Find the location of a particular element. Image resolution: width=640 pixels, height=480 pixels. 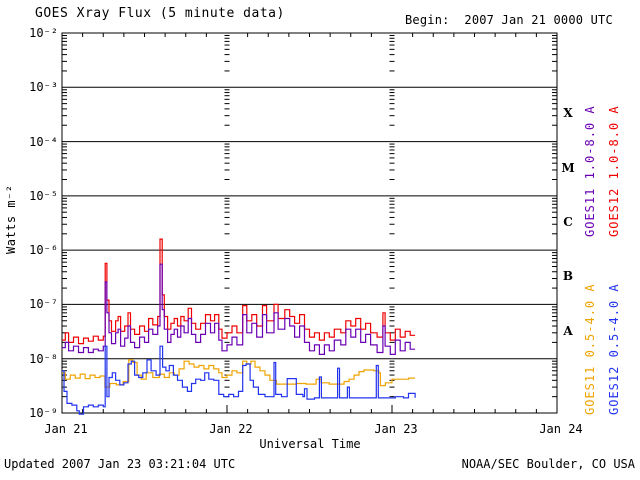

legend-goes12-long: GOES12 1.0-8.0 A is located at coordinates (614, 171).